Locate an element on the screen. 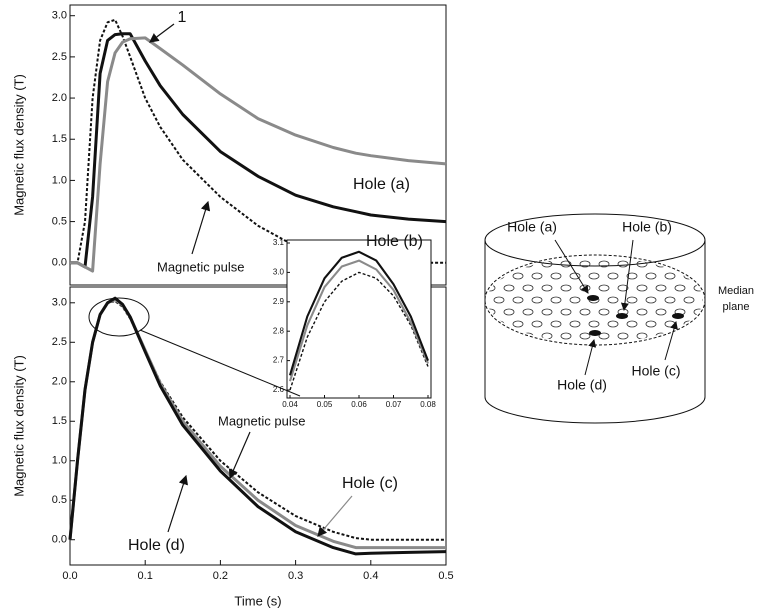 The width and height of the screenshot is (765, 615). y-tick-label: 2.8 is located at coordinates (279, 330).